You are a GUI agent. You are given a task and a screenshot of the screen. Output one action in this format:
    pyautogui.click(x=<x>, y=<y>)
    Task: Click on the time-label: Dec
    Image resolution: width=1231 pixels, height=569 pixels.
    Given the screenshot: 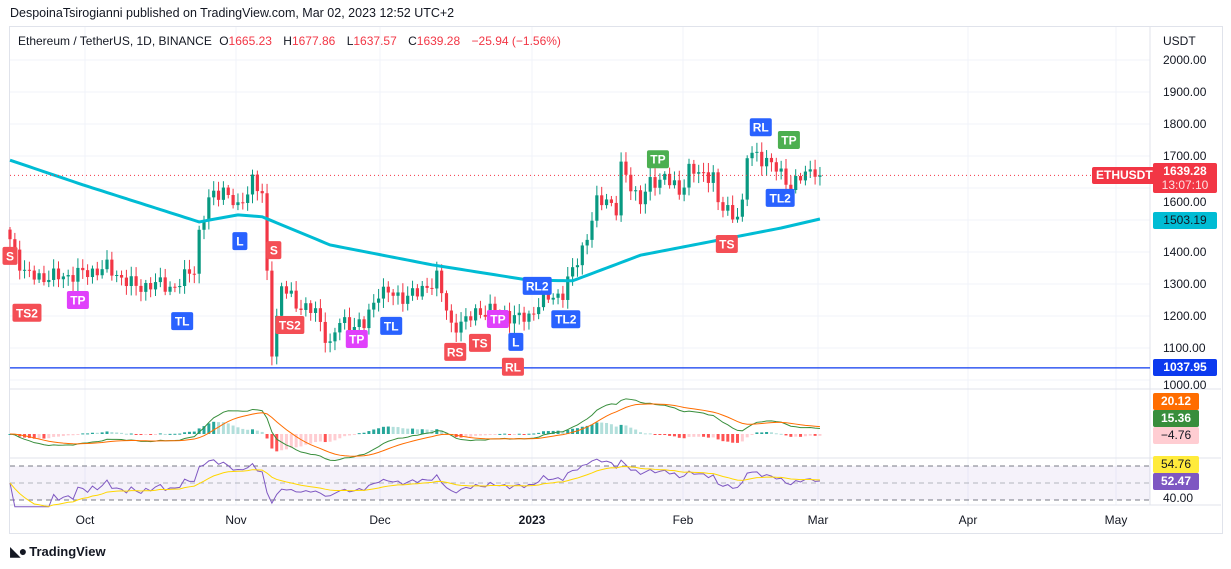 What is the action you would take?
    pyautogui.click(x=380, y=520)
    